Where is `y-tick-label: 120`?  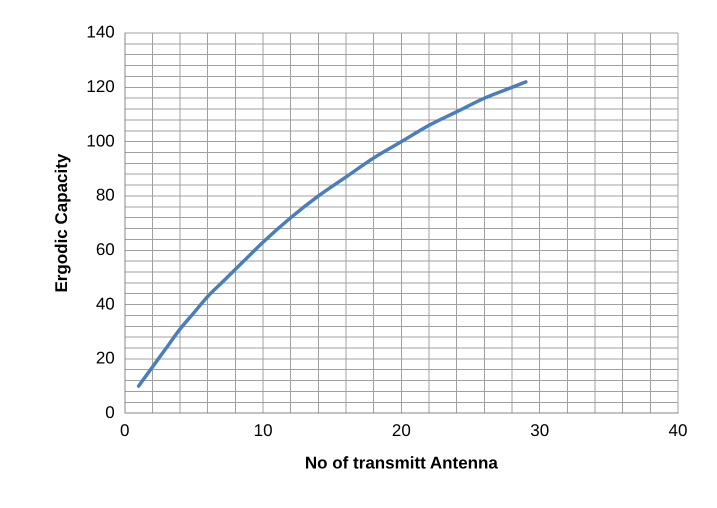
y-tick-label: 120 is located at coordinates (100, 86).